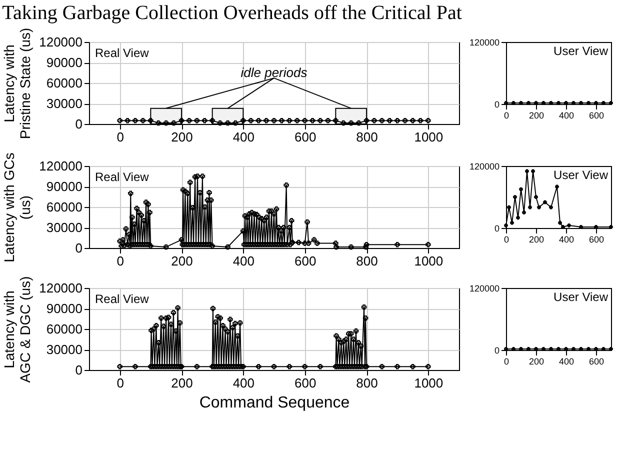 This screenshot has height=457, width=623. What do you see at coordinates (17, 329) in the screenshot?
I see `y-axis-title: Latency with AGC & DGC (us)` at bounding box center [17, 329].